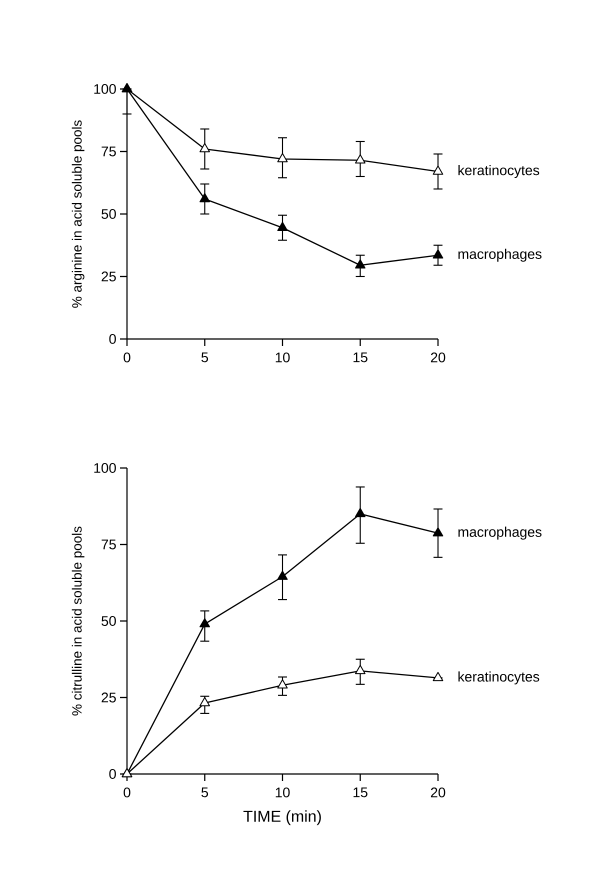 Image resolution: width=614 pixels, height=871 pixels. Describe the element at coordinates (78, 214) in the screenshot. I see `y-axis-title: % arginine in acid soluble pools` at that location.